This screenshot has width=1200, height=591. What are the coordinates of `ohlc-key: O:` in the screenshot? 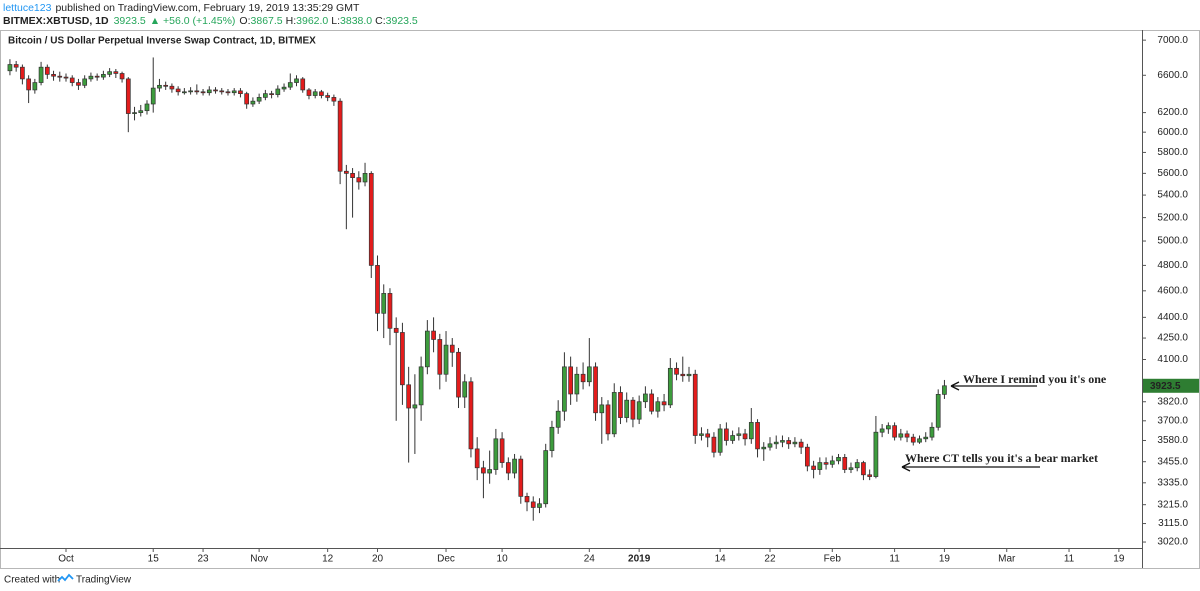 It's located at (244, 21).